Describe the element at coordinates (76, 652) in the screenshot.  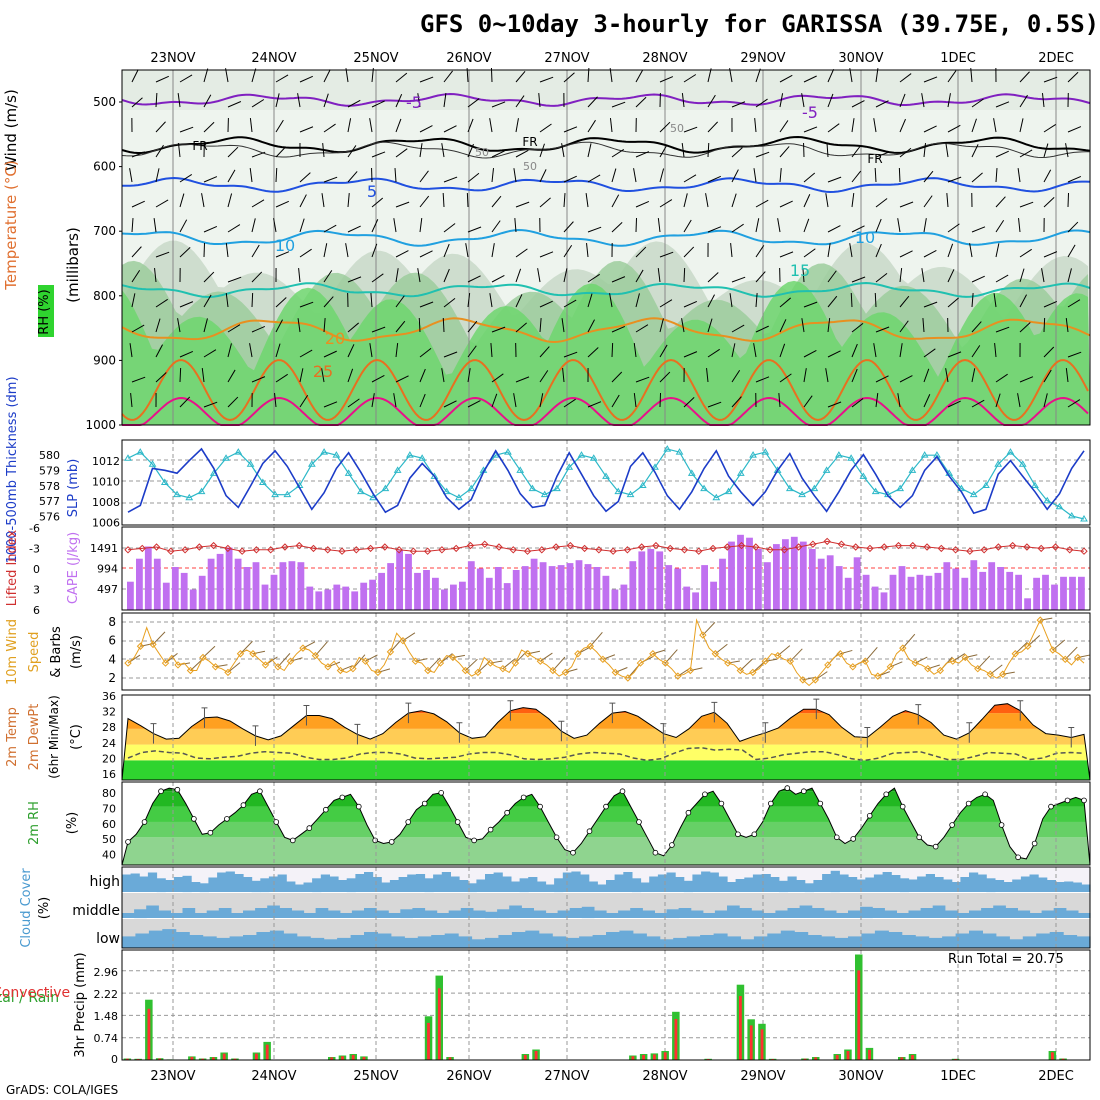
I see `wind10m-unit-label: (m/s)` at that location.